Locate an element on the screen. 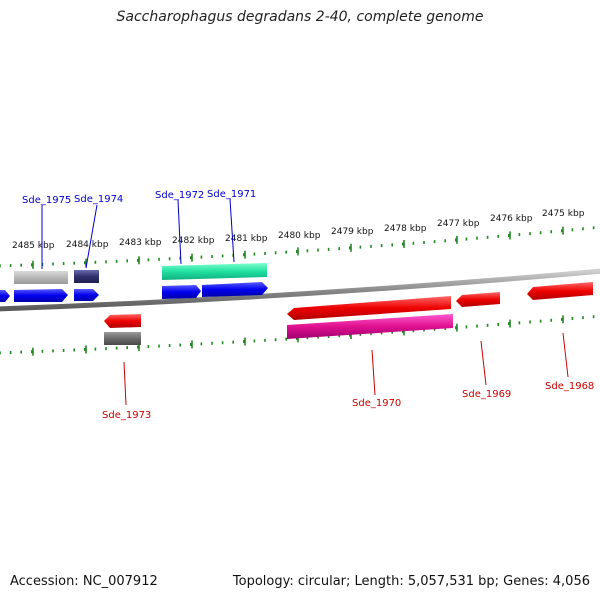 The image size is (600, 600). forward-strand-genes is located at coordinates (134, 282).